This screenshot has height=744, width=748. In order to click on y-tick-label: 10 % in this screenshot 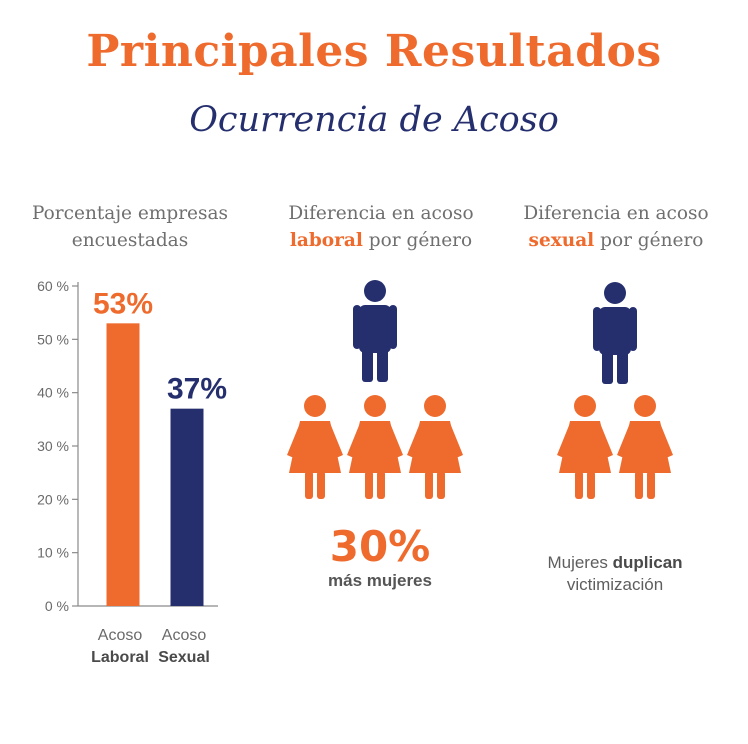, I will do `click(53, 553)`.